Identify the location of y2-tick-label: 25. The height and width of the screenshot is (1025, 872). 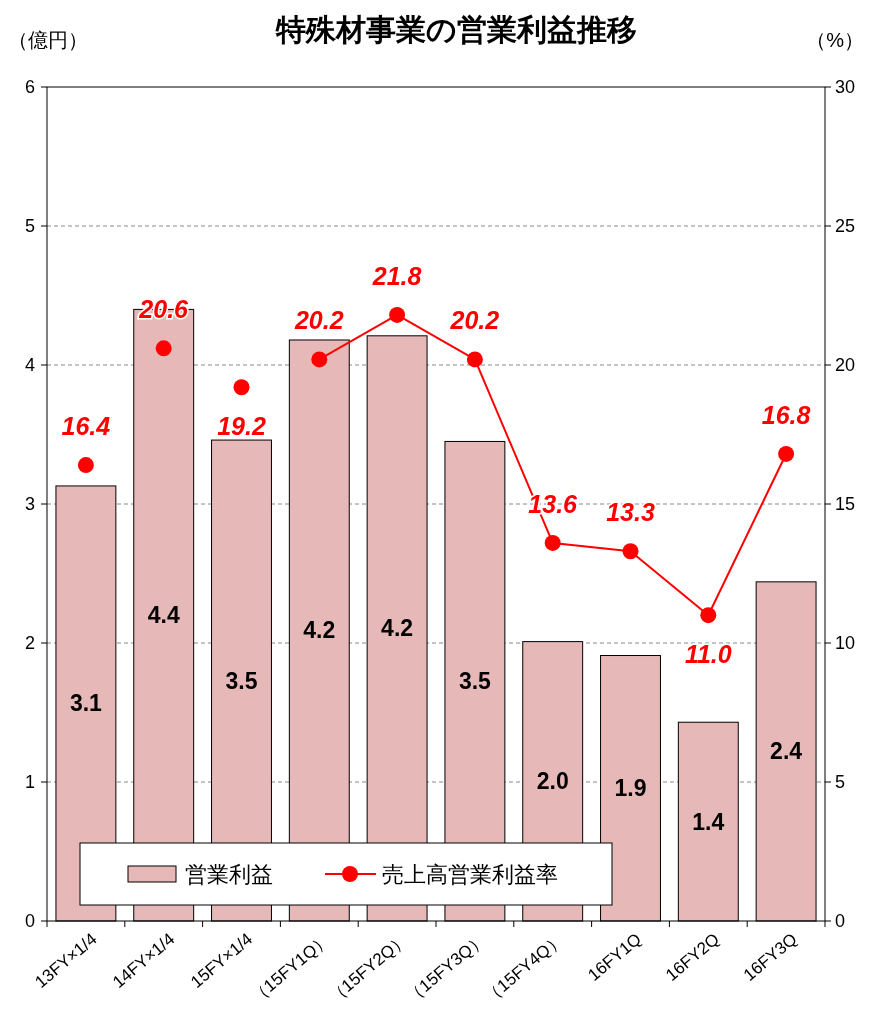
(845, 226).